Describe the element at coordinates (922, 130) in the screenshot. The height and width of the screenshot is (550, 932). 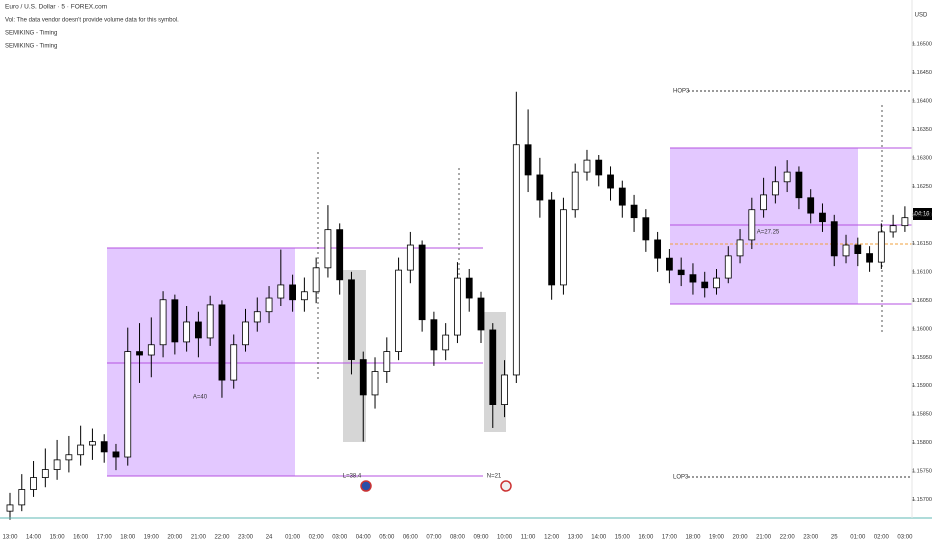
I see `y-tick-label: 1.16350` at that location.